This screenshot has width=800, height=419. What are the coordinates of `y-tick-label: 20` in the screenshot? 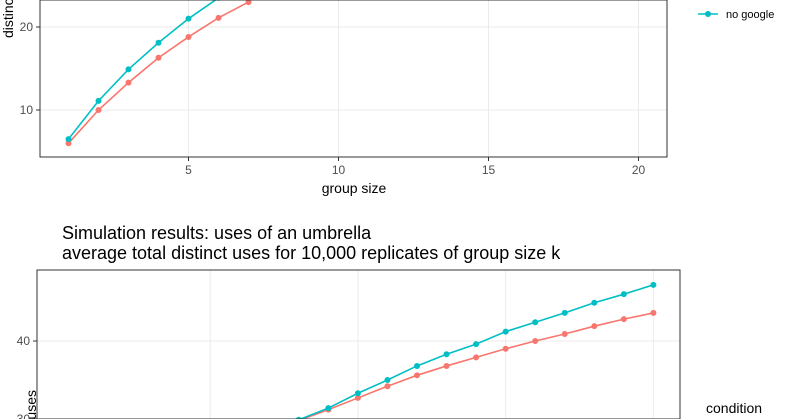 It's located at (27, 27).